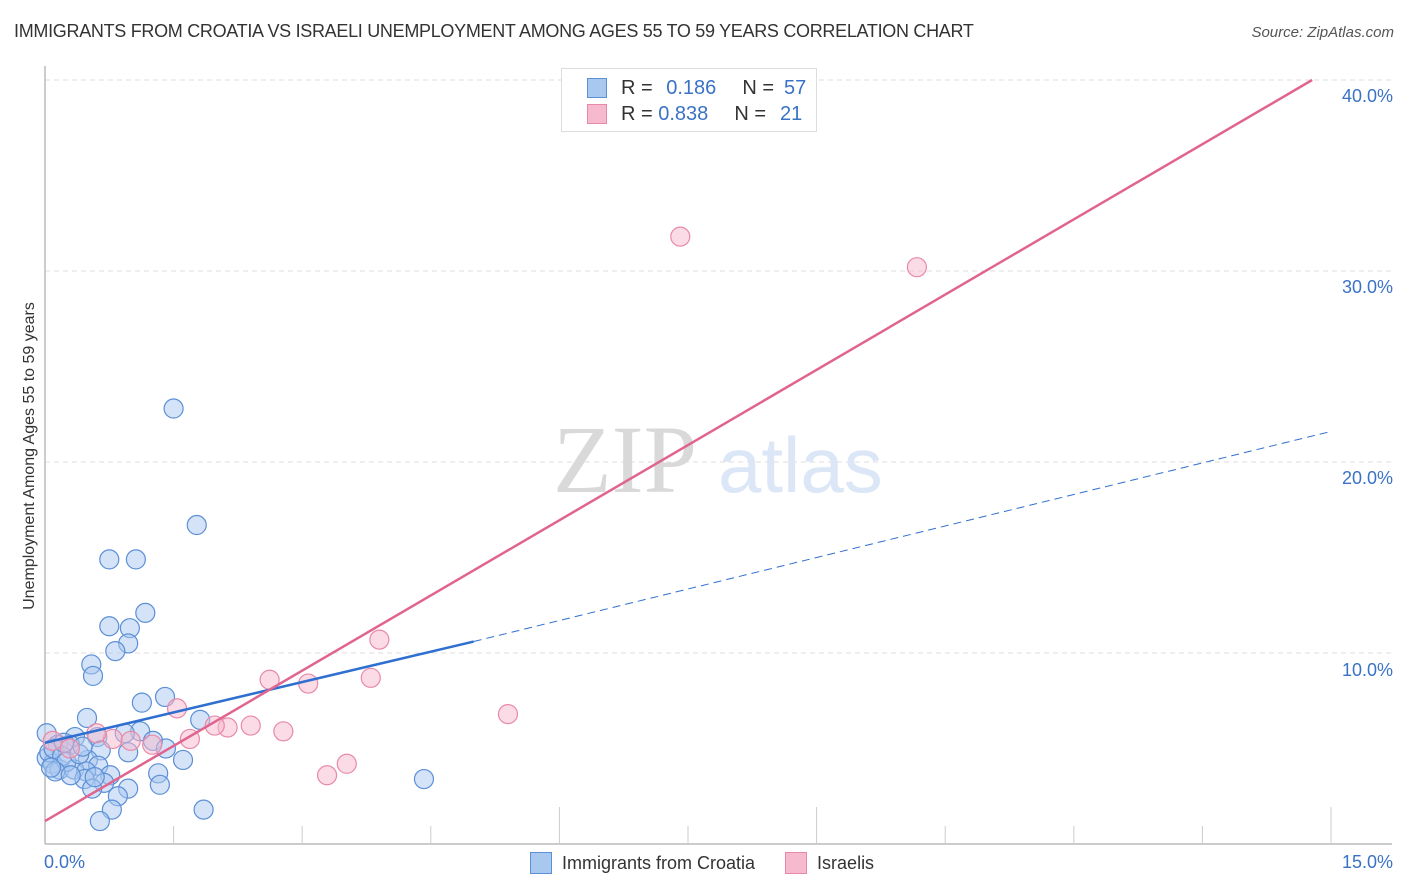  I want to click on legend-item-croatia: Immigrants from Croatia, so click(642, 863).